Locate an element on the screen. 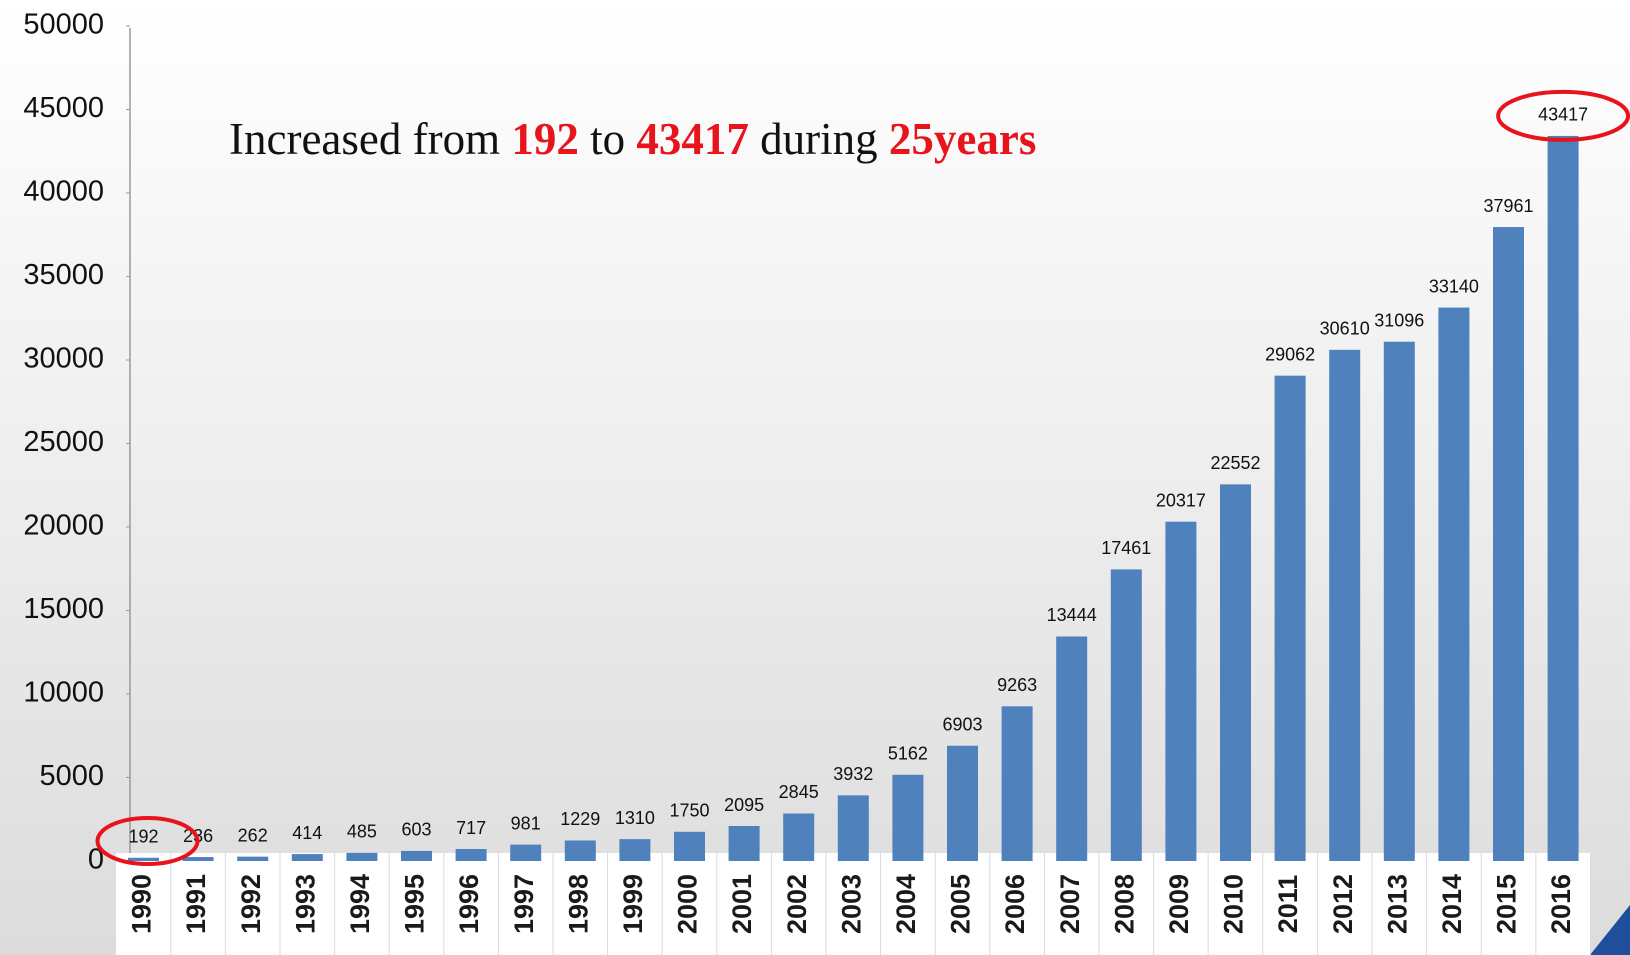 The image size is (1630, 955). x-tick-label: 1992 is located at coordinates (251, 904).